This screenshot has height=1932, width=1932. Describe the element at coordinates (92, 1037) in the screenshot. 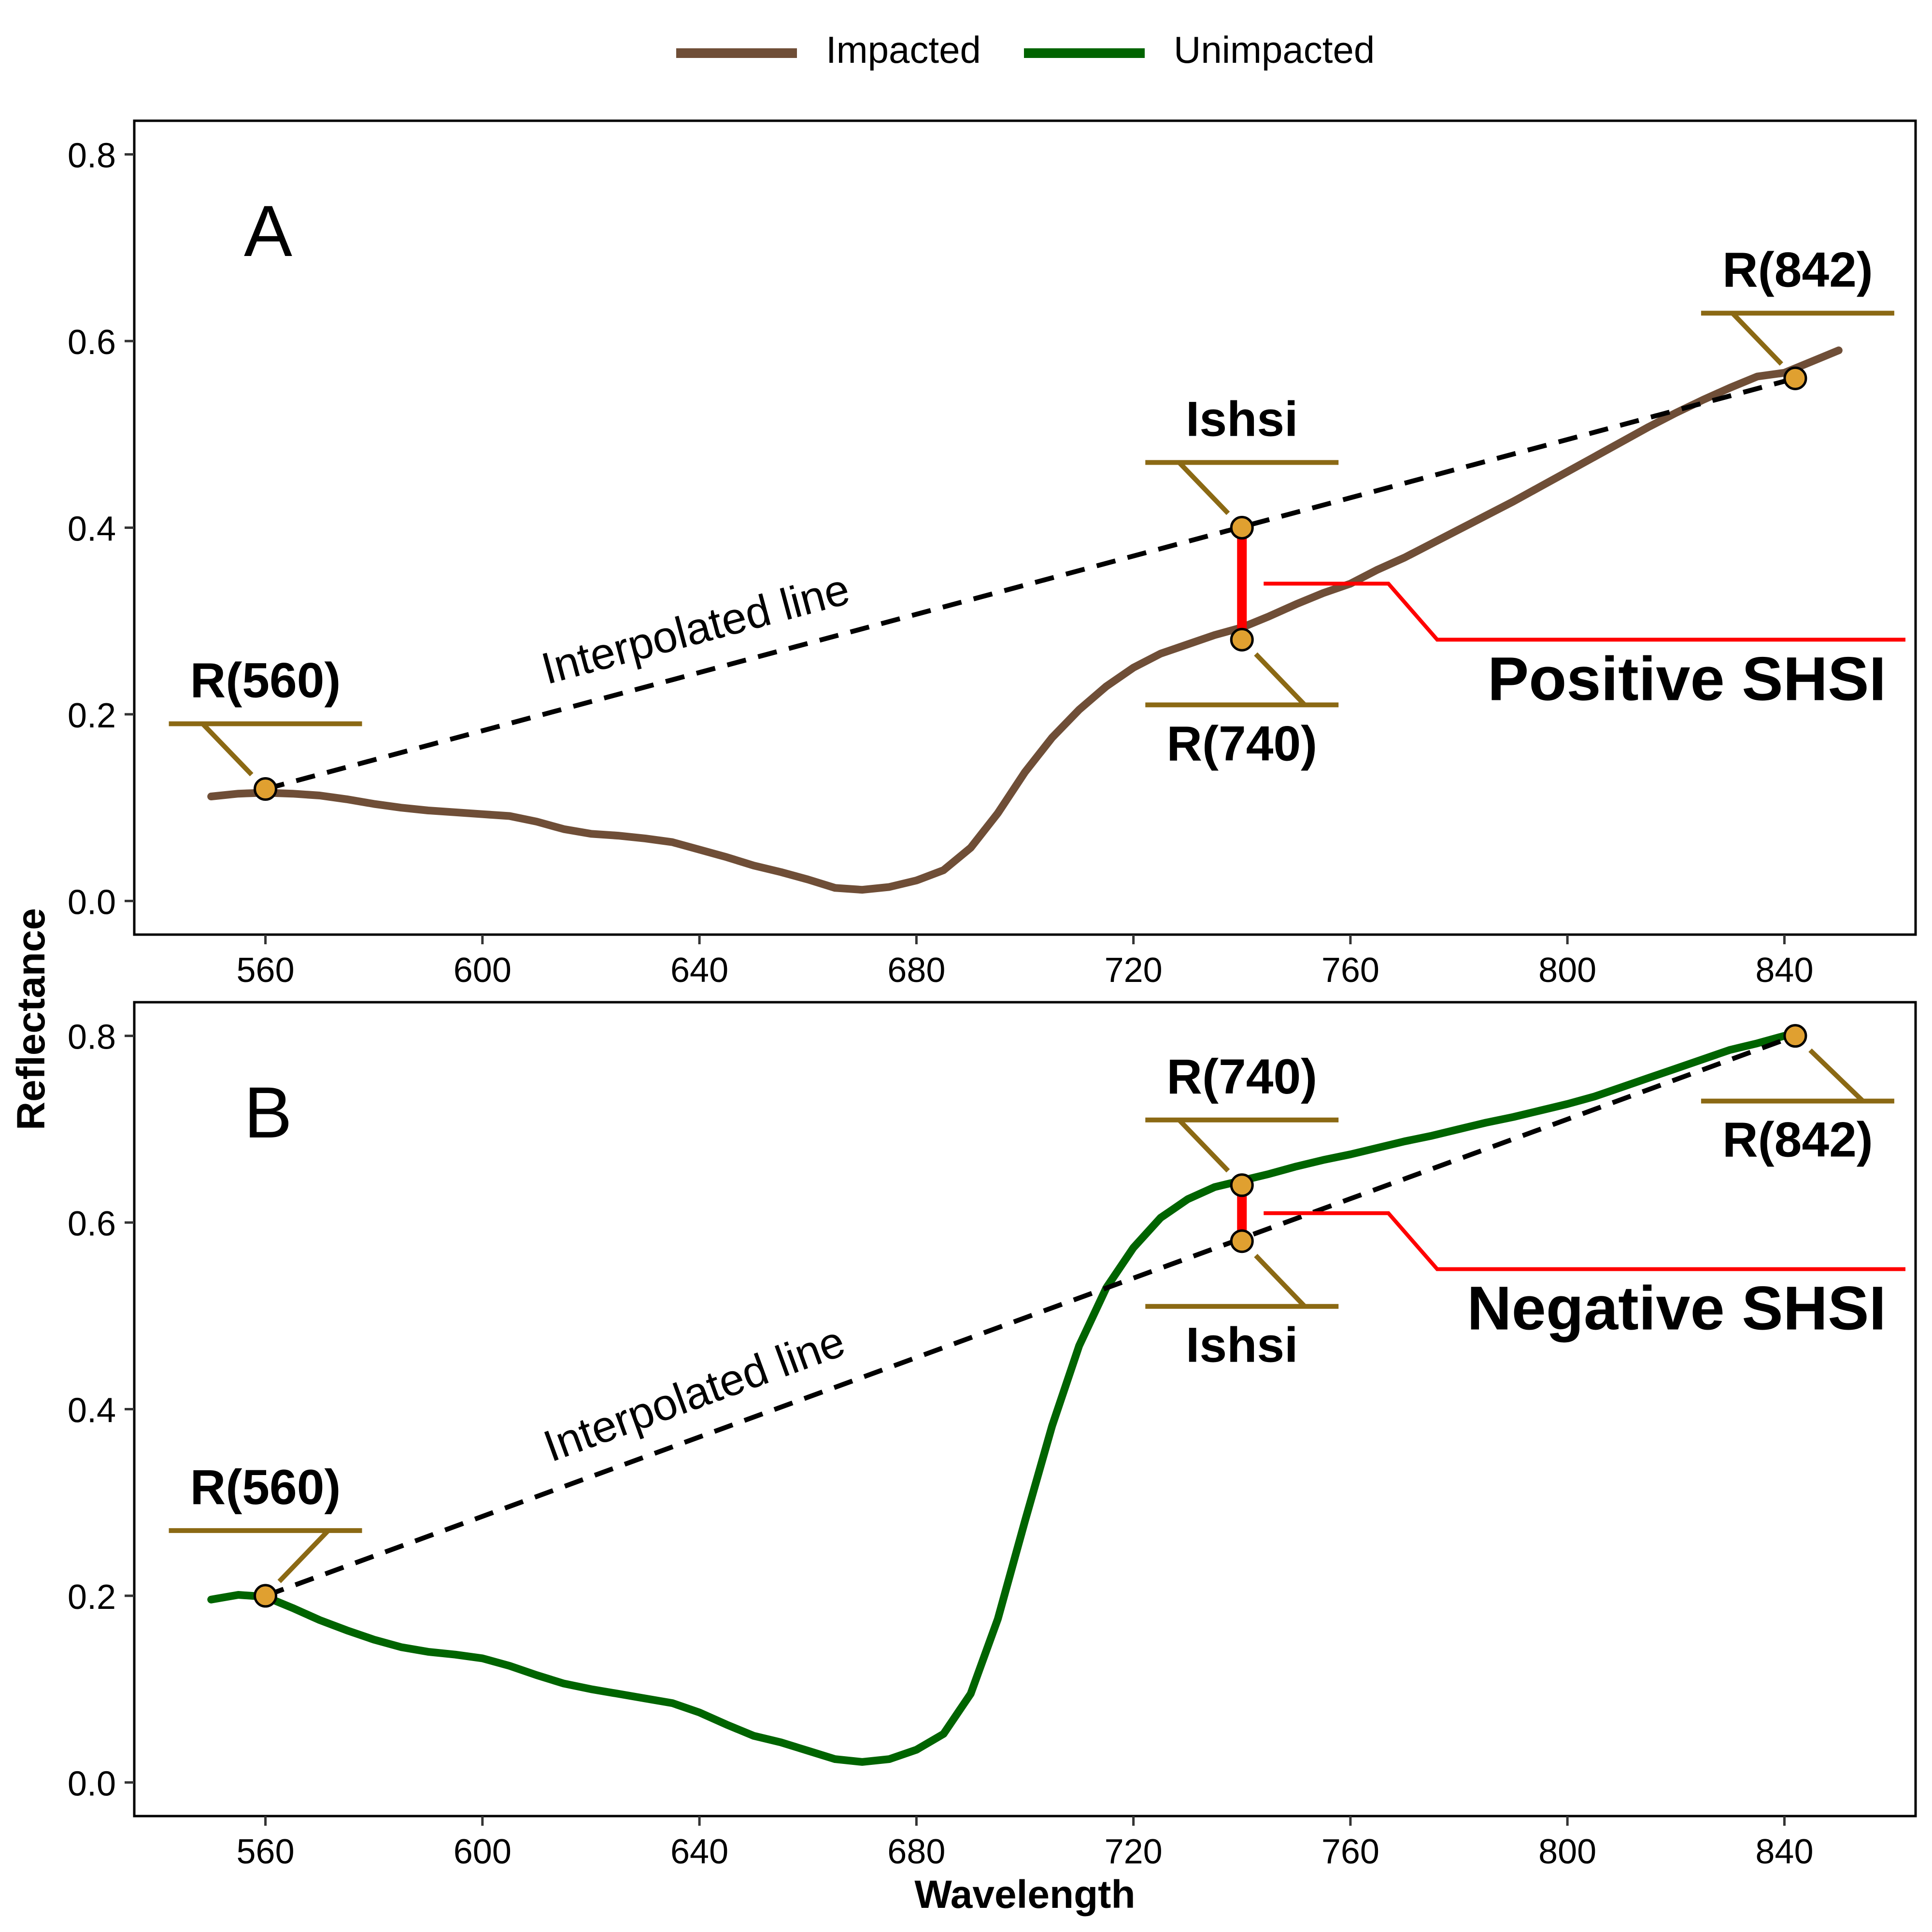

I see `y-tick-label-b: 0.8` at that location.